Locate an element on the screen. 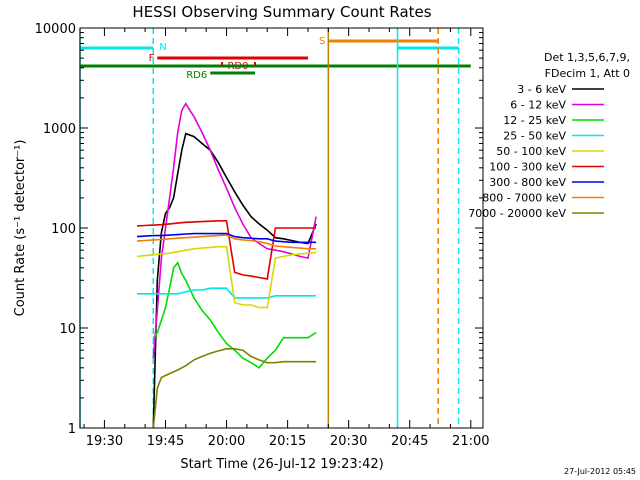 The height and width of the screenshot is (480, 640). y-tick-label: 10 is located at coordinates (67, 329).